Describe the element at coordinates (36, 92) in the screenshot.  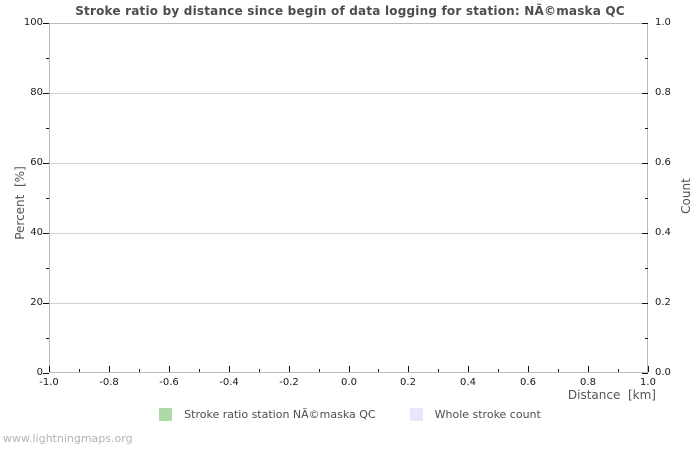
I see `y-left-tick-label: 80` at that location.